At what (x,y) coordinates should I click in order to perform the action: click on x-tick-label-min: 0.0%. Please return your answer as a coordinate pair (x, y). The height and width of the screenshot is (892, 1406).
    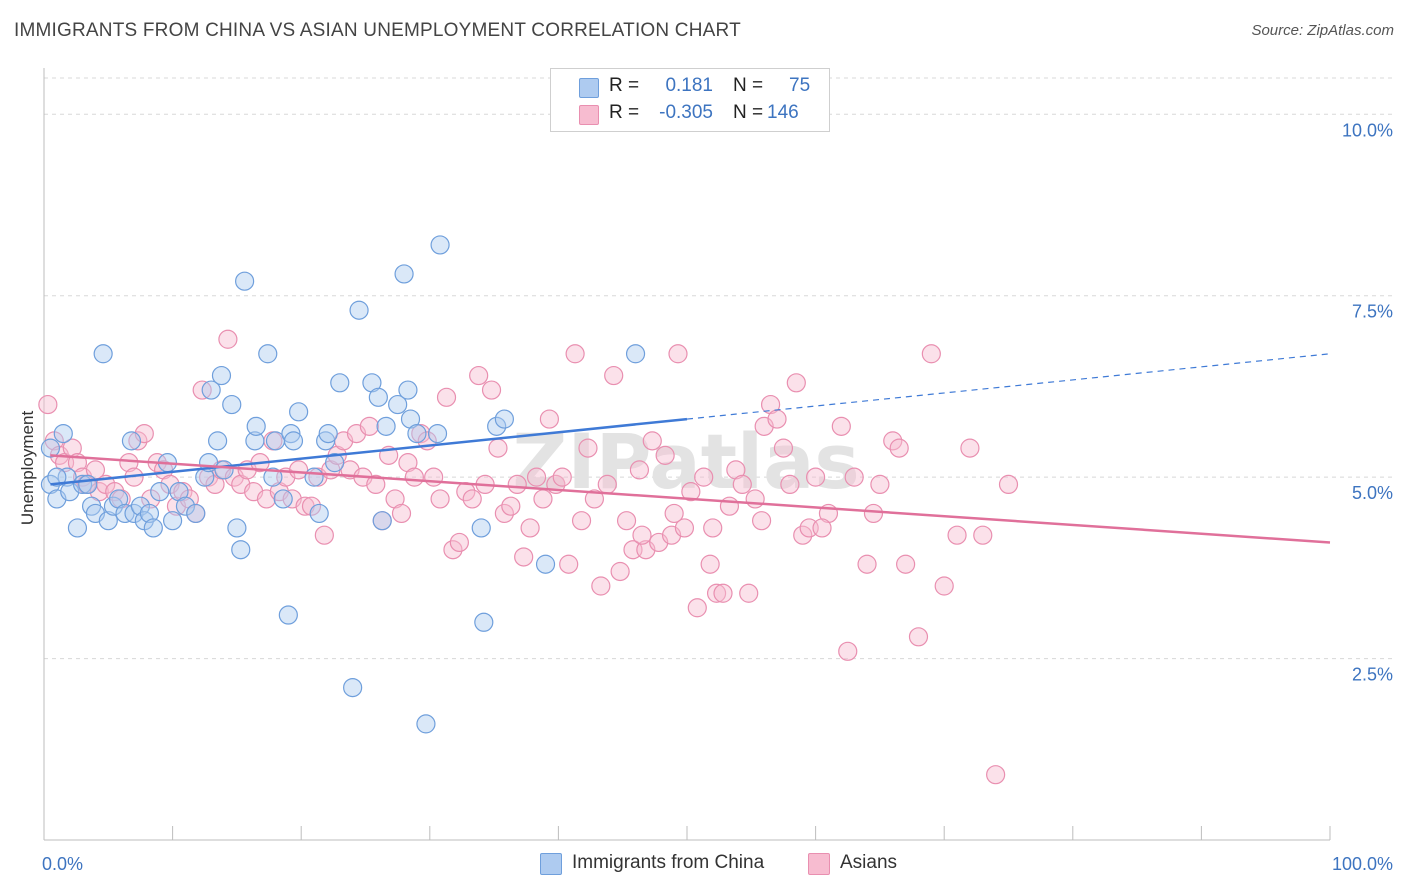
    Looking at the image, I should click on (62, 864).